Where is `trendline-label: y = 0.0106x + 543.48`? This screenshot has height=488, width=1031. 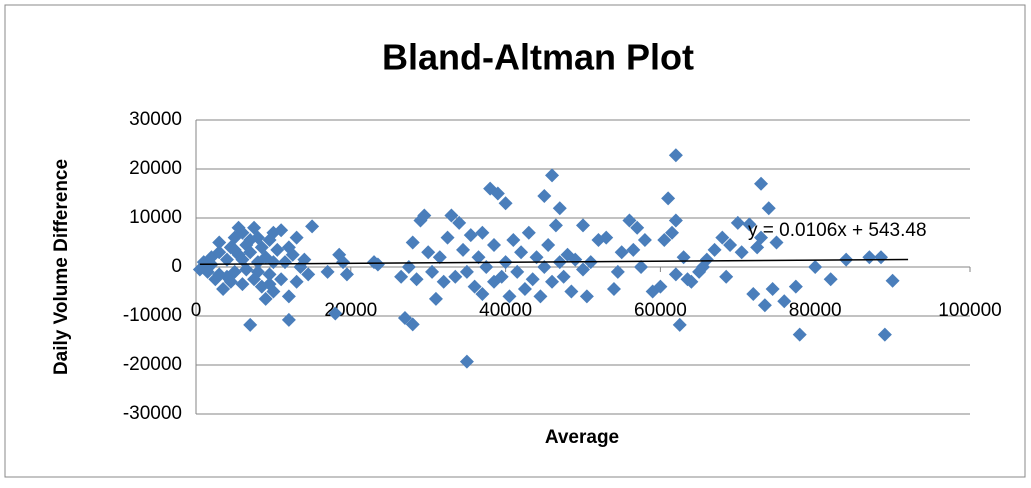
trendline-label: y = 0.0106x + 543.48 is located at coordinates (837, 230).